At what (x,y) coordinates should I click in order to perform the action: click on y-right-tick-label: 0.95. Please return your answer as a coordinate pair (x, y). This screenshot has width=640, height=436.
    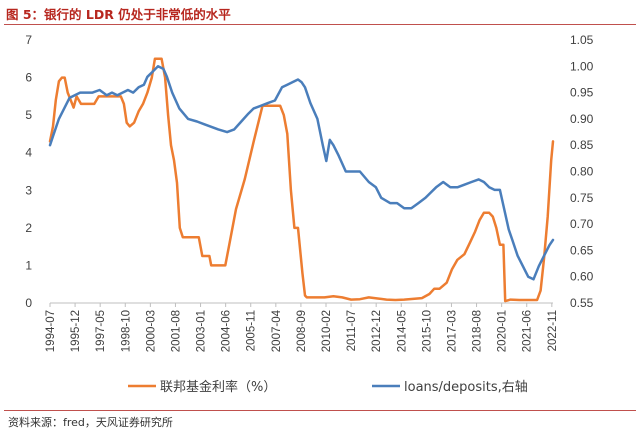
    Looking at the image, I should click on (582, 93).